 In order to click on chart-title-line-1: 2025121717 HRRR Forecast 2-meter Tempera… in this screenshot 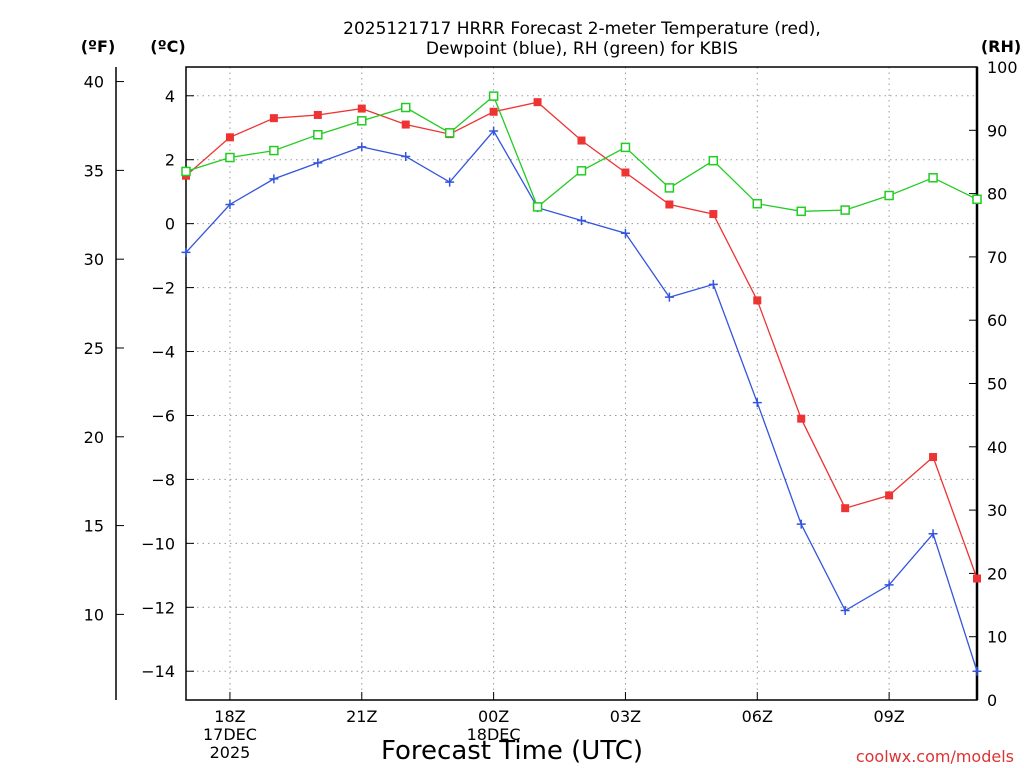, I will do `click(582, 29)`.